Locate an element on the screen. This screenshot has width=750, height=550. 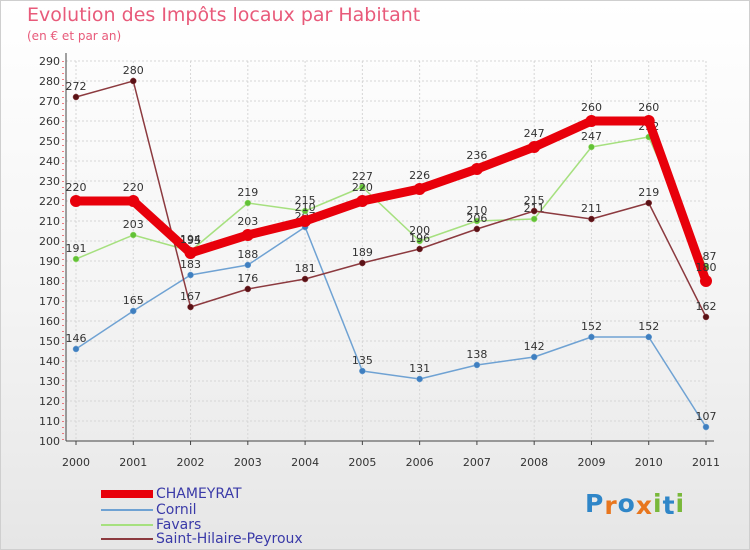
data-label-cornil: 165 is located at coordinates (133, 300).